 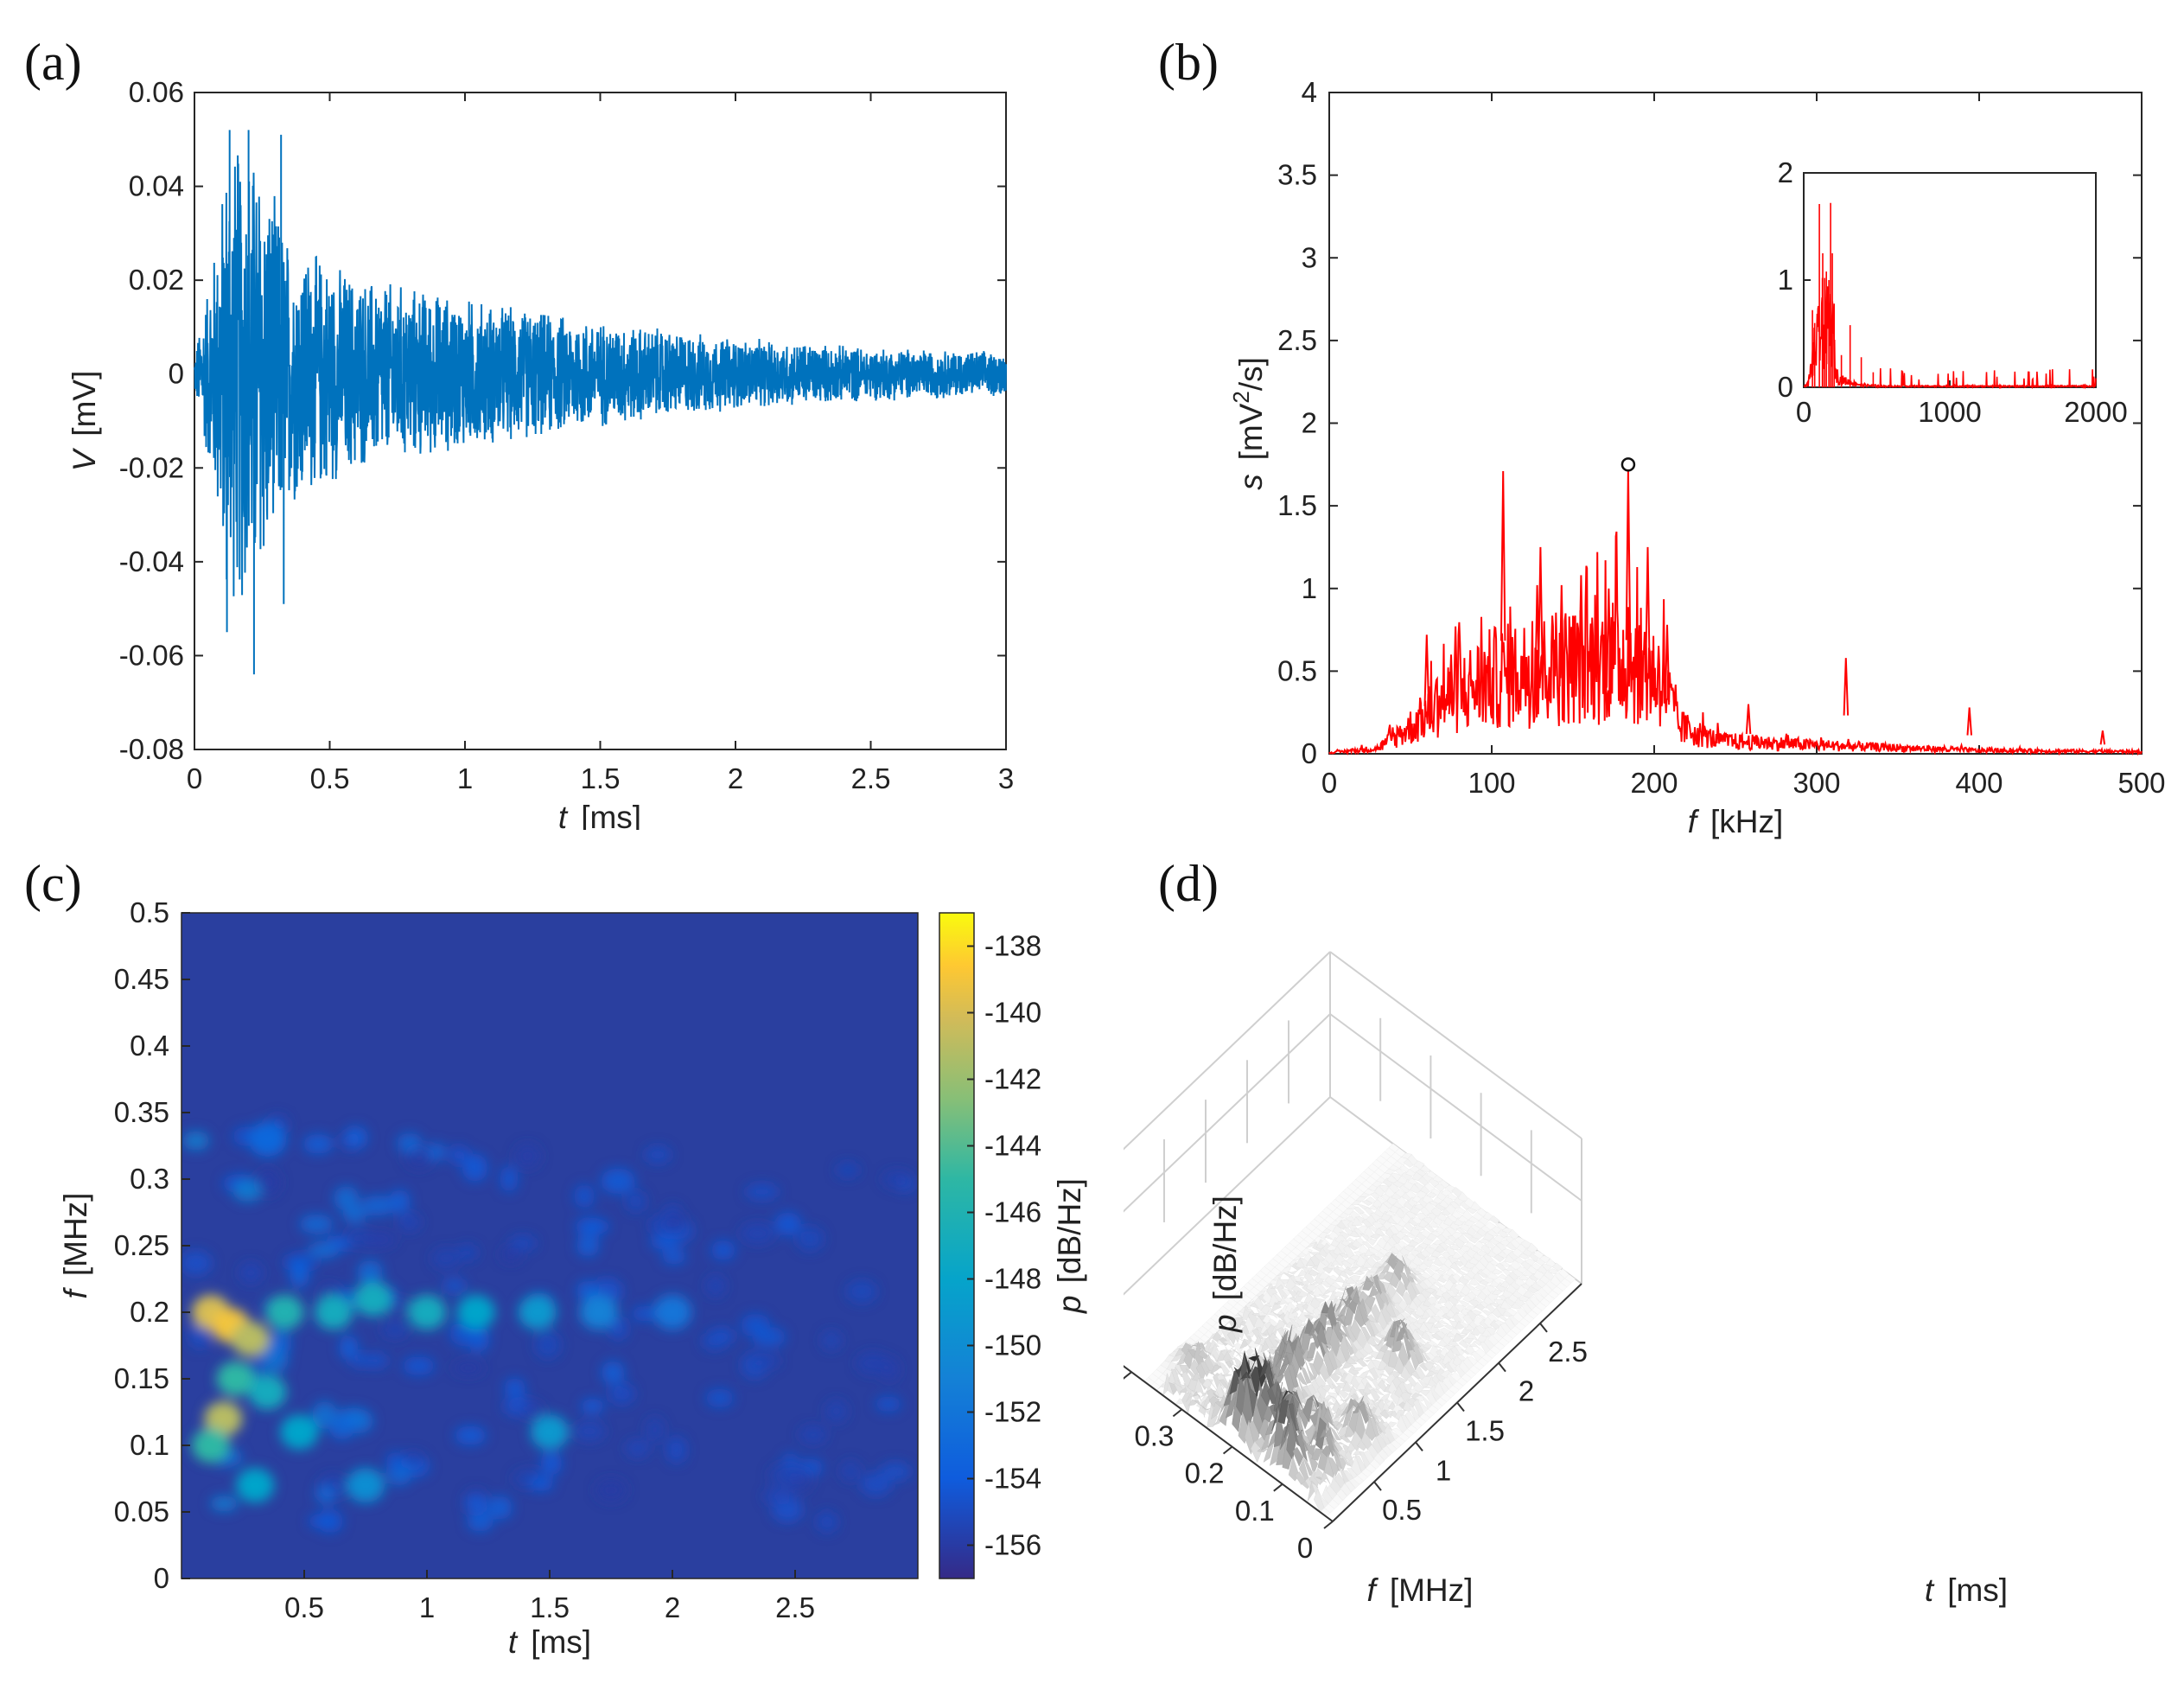 What do you see at coordinates (142, 979) in the screenshot?
I see `chart-c-ytick-label: 0.45` at bounding box center [142, 979].